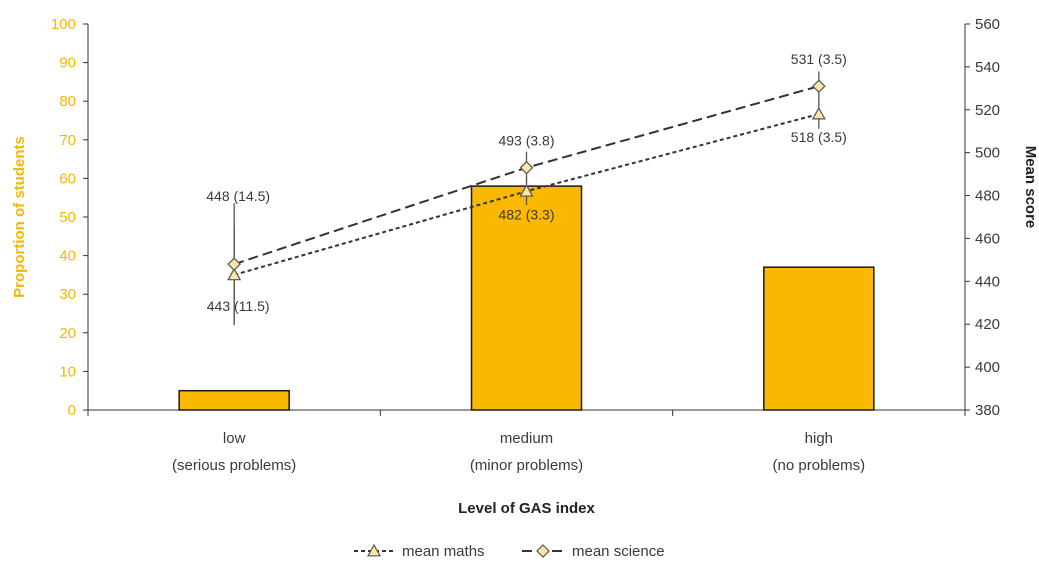 This screenshot has height=566, width=1039. I want to click on category-label-line1: low, so click(234, 438).